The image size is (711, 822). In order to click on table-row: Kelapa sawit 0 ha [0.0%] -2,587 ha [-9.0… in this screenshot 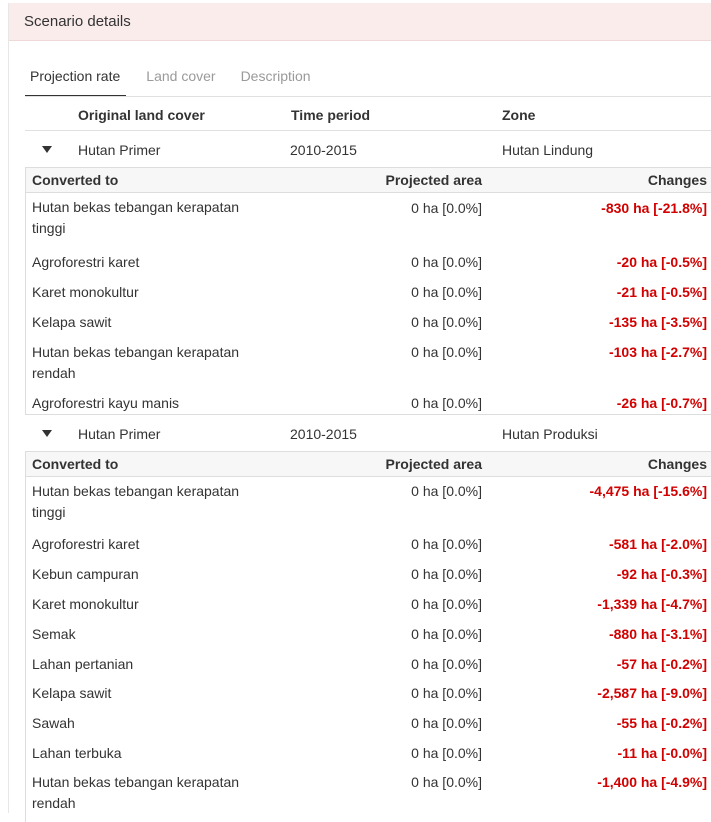, I will do `click(368, 694)`.